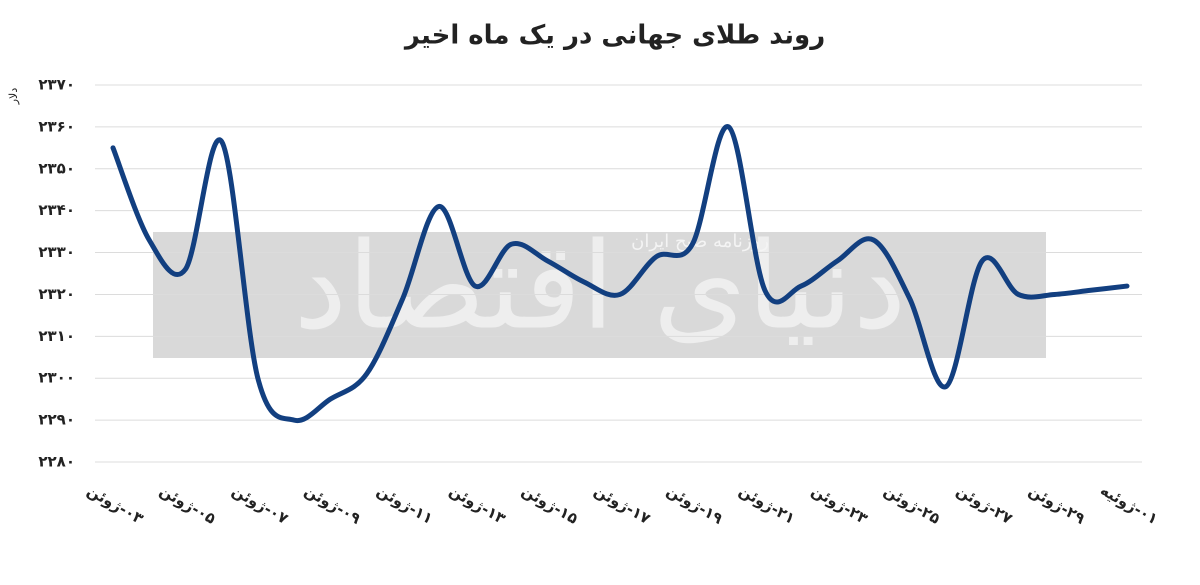  I want to click on x-tick-label: ۰۳-ژوئن, so click(115, 504).